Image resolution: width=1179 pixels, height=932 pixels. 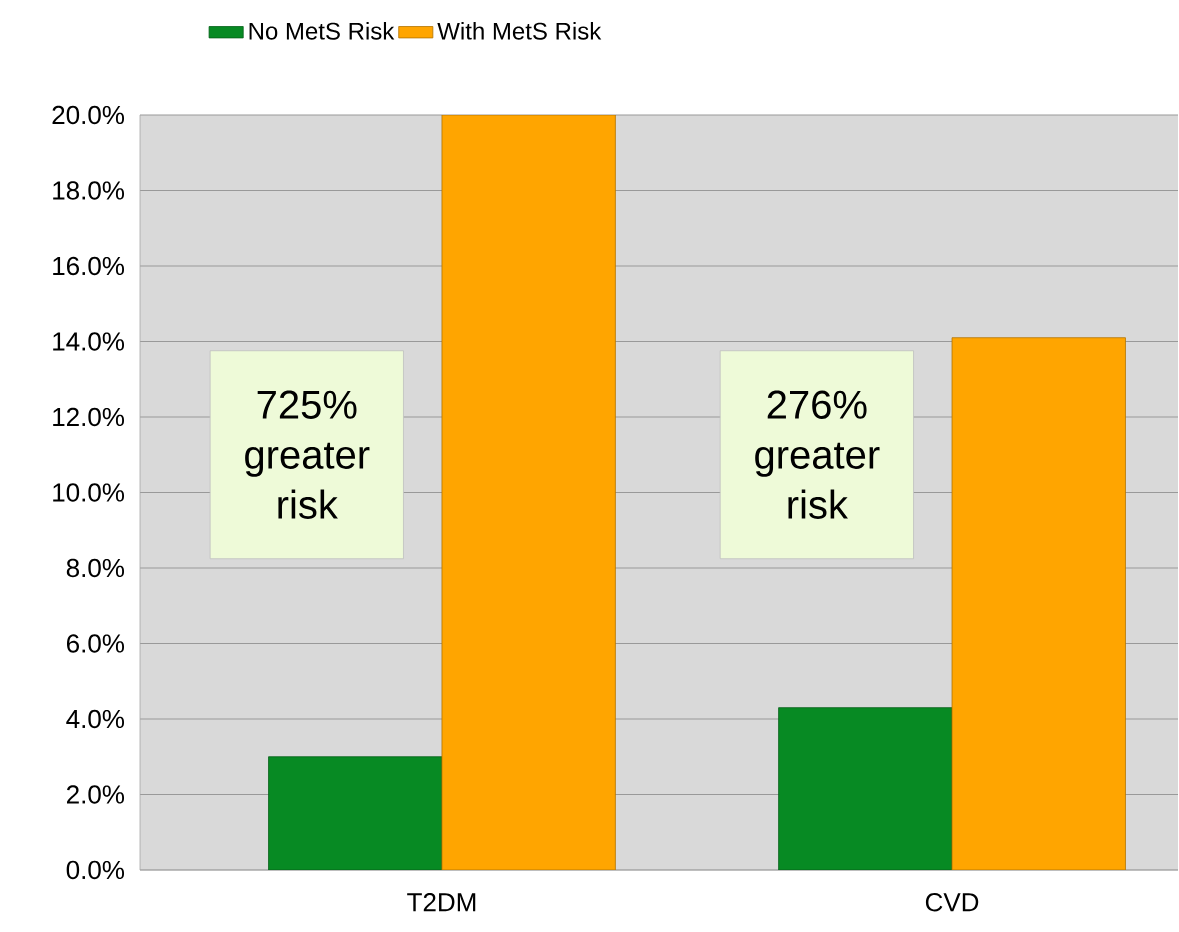 I want to click on y-tick-label: 12.0%, so click(x=89, y=417).